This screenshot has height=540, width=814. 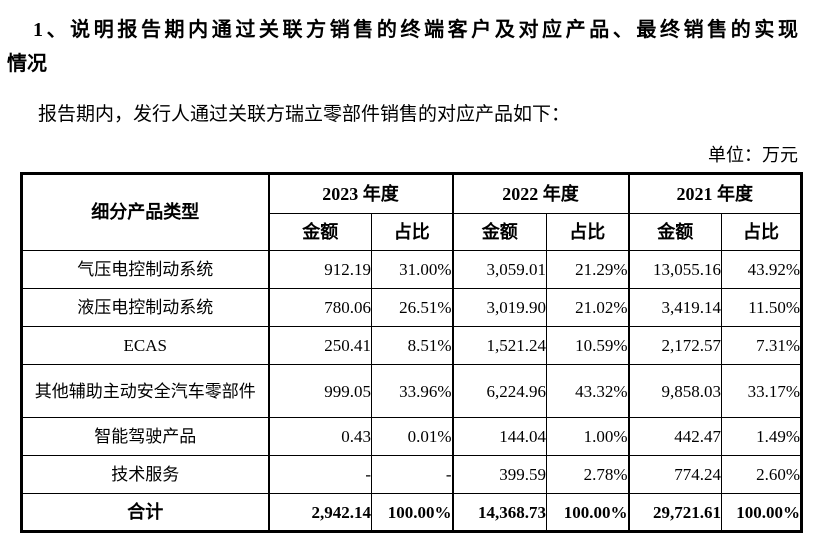 I want to click on col-header-year-2023: 2023 年度, so click(x=360, y=193).